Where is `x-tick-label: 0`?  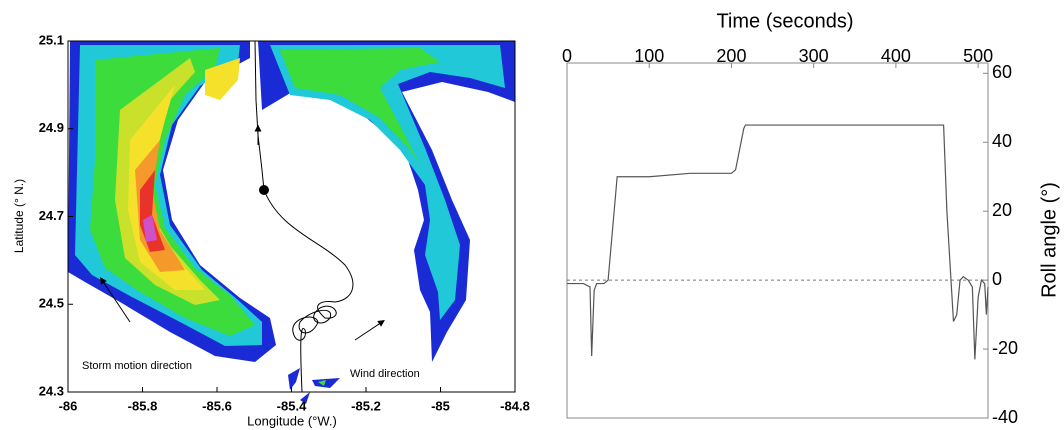
x-tick-label: 0 is located at coordinates (567, 56).